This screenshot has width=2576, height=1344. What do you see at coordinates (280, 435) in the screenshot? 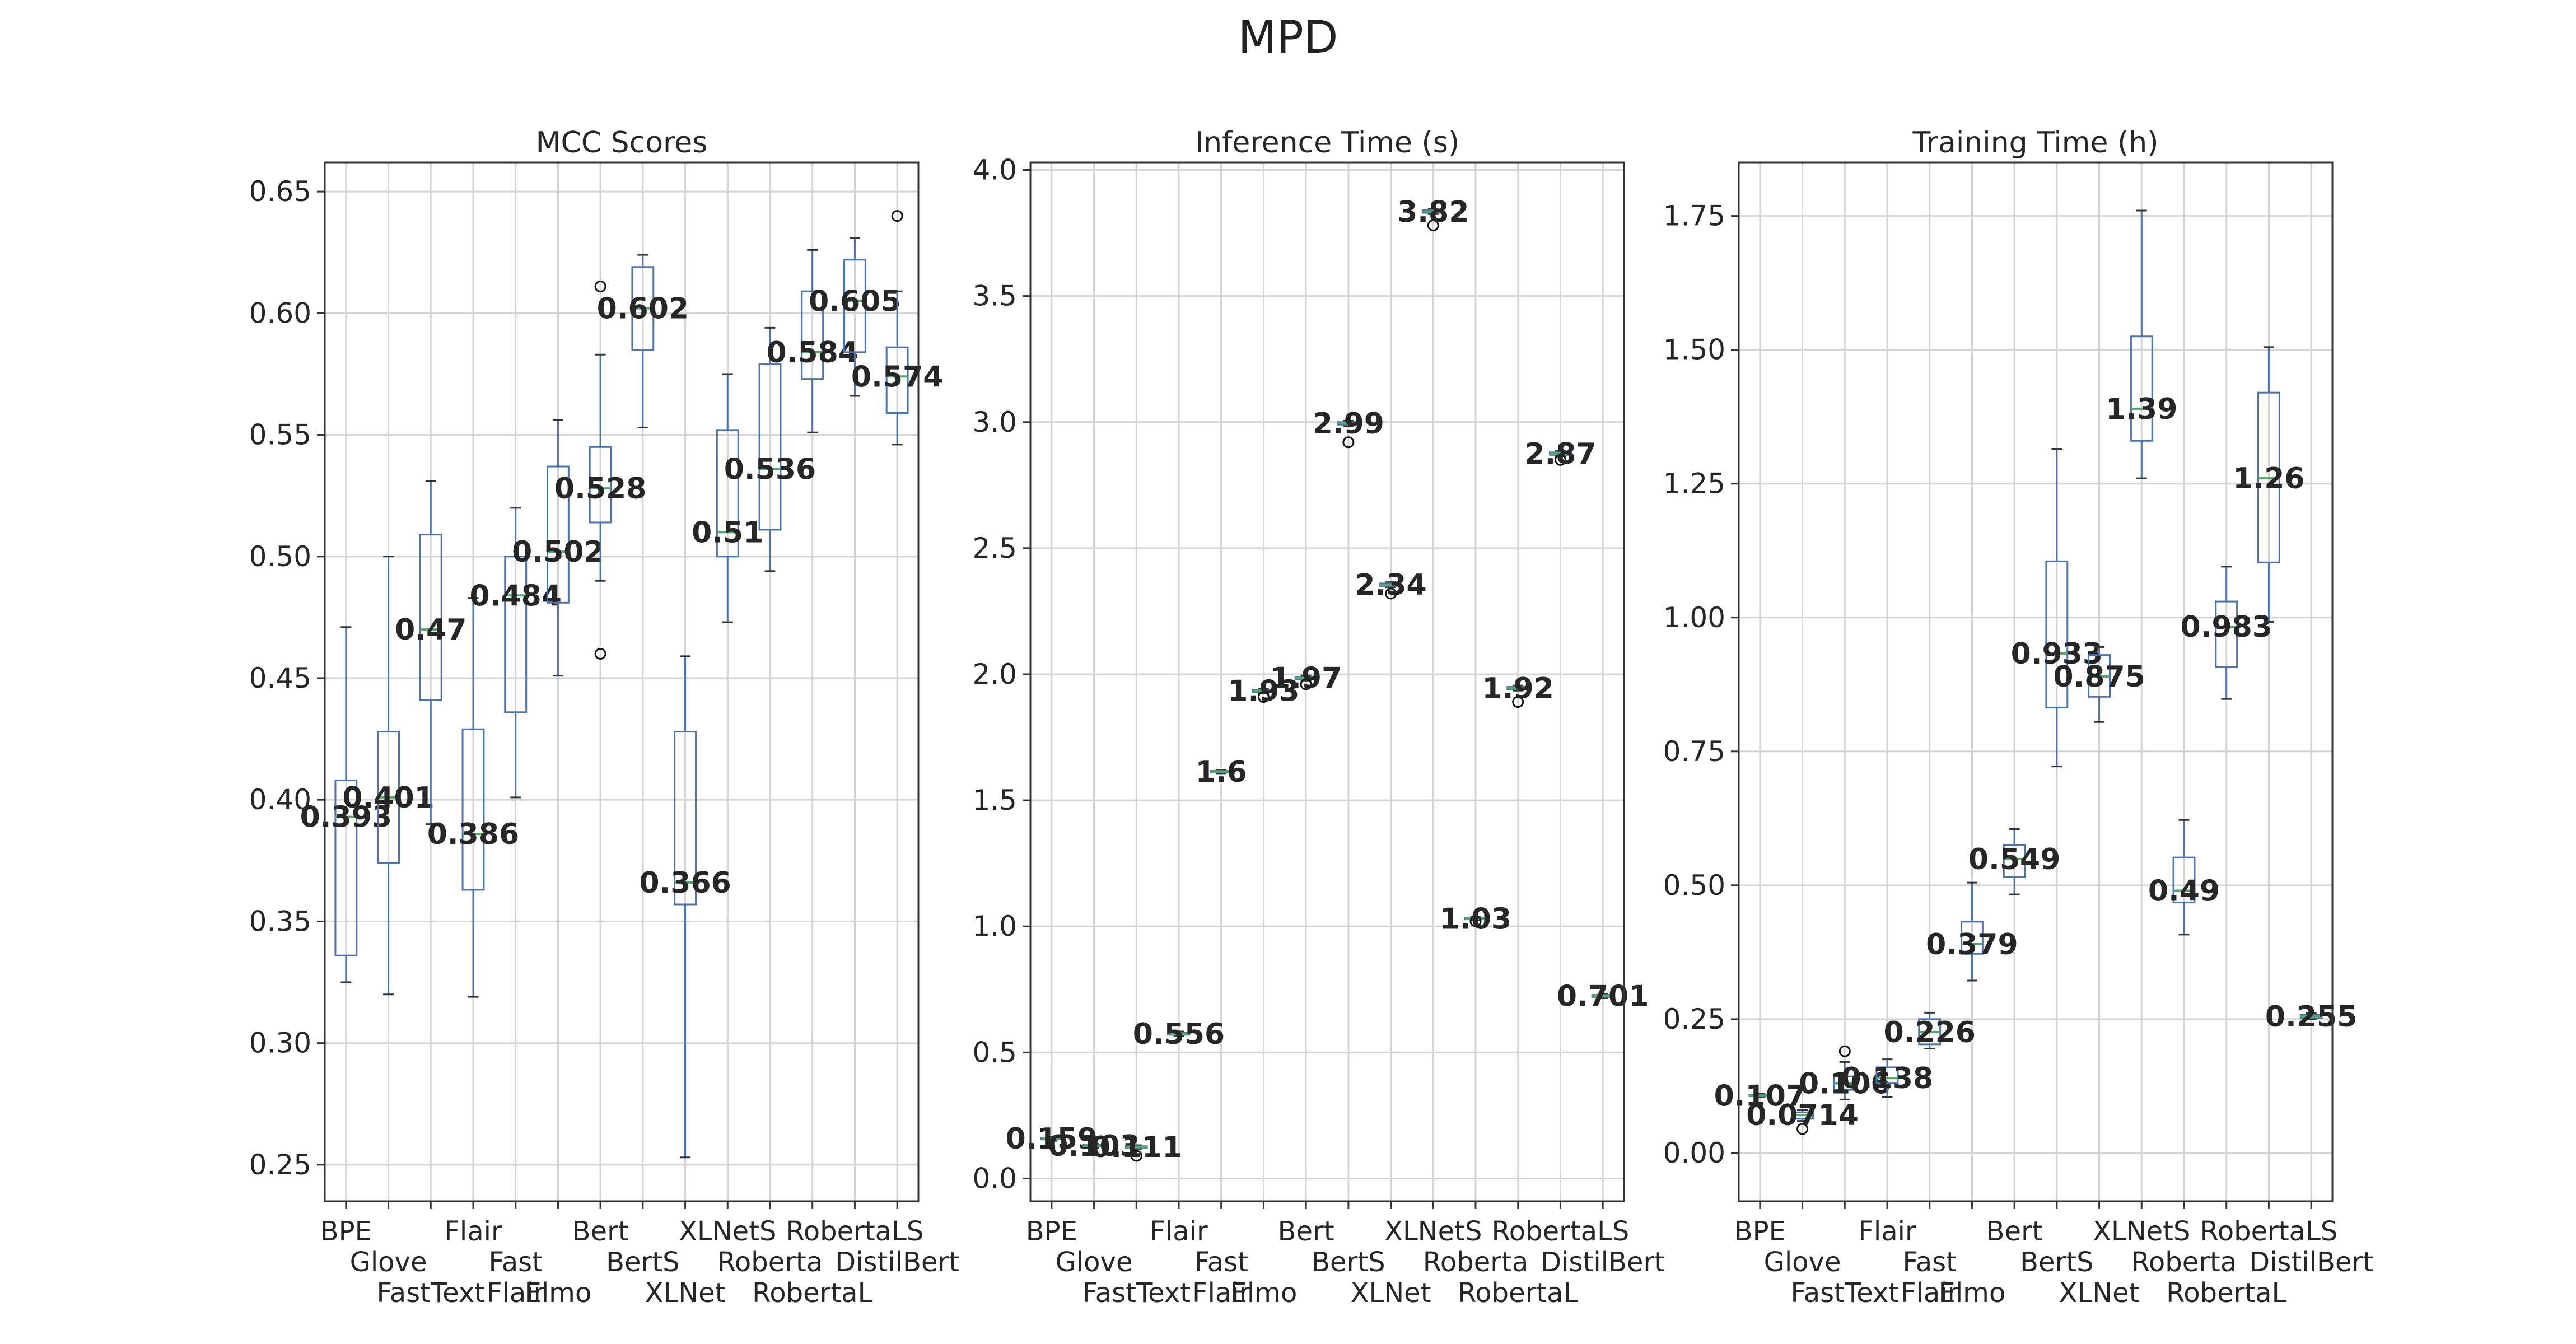
I see `y-tick-label: 0.55` at bounding box center [280, 435].